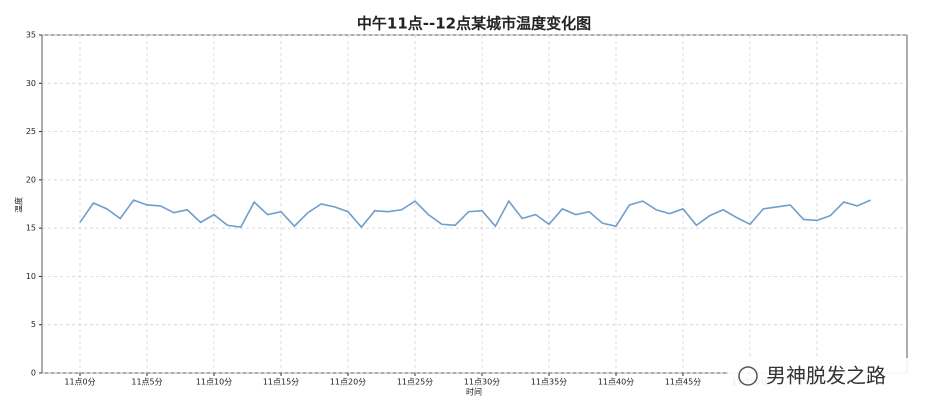 This screenshot has height=417, width=938. Describe the element at coordinates (683, 382) in the screenshot. I see `x-tick-label: 11点45分` at that location.